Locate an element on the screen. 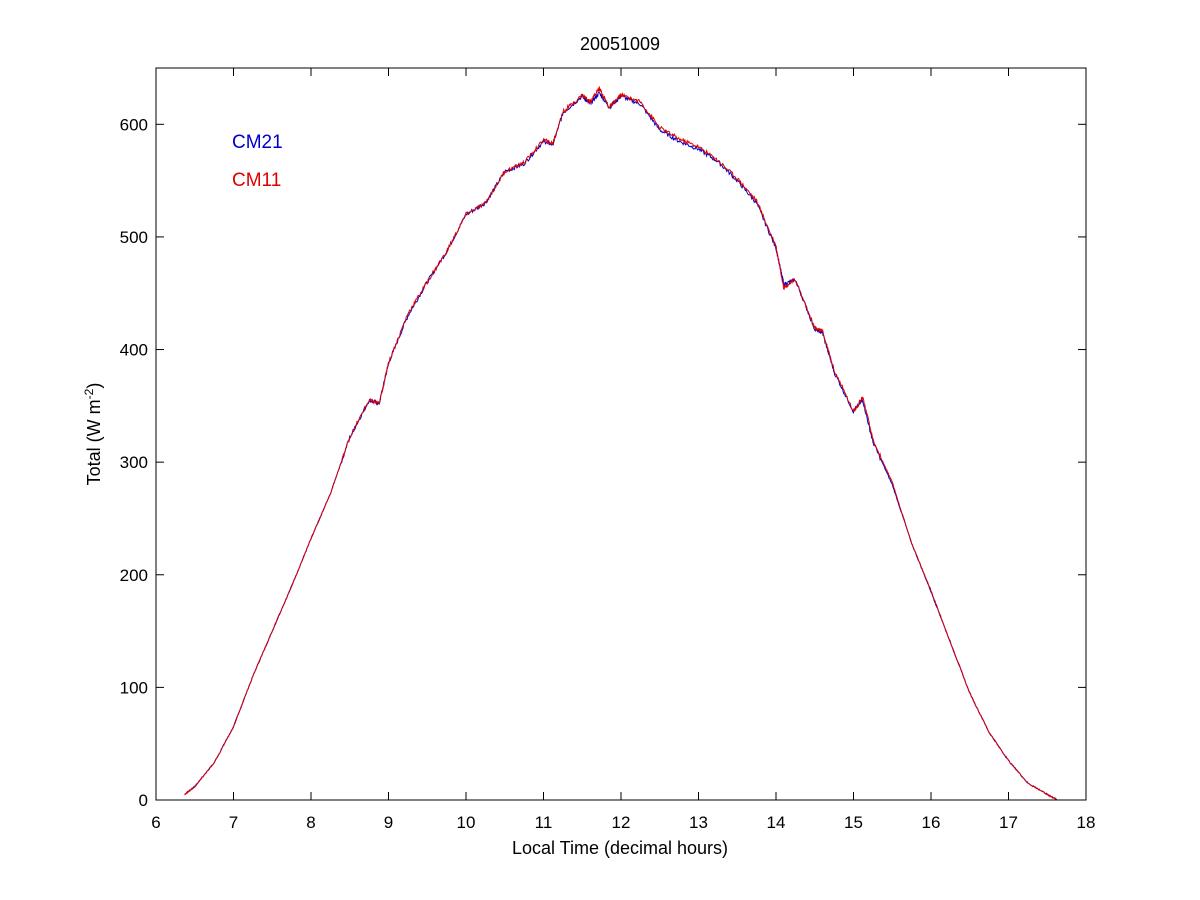  x-axis-label: Local Time (decimal hours) is located at coordinates (620, 848).